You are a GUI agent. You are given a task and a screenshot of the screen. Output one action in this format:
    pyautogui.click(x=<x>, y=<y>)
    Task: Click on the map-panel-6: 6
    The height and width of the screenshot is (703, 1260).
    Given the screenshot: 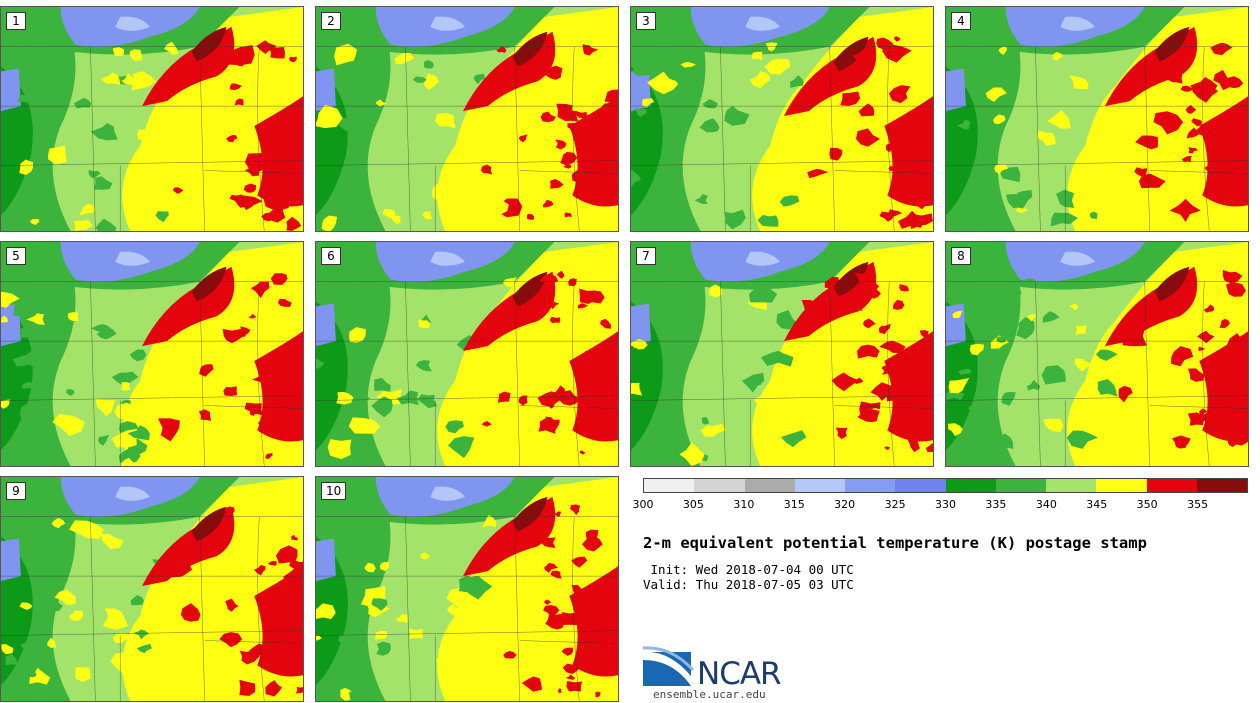 What is the action you would take?
    pyautogui.click(x=467, y=354)
    